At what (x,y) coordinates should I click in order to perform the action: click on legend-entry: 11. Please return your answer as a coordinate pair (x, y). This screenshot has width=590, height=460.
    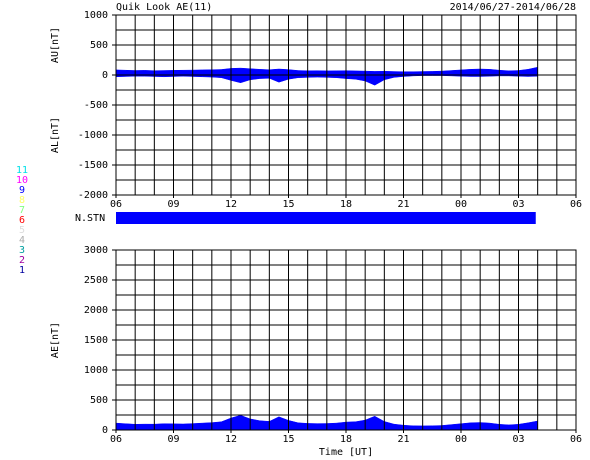
    Looking at the image, I should click on (22, 170).